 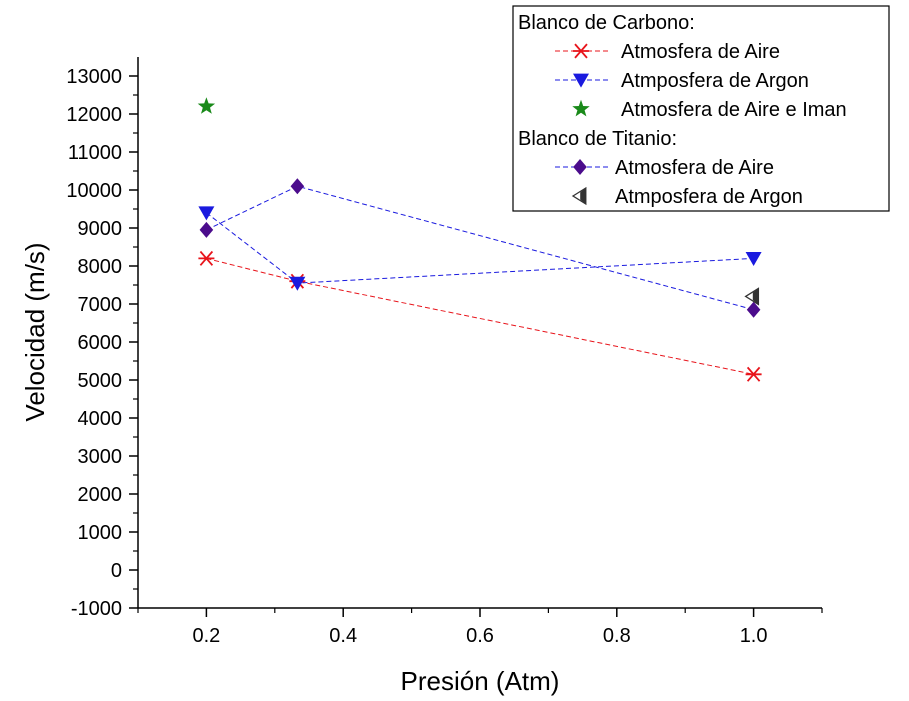 I want to click on x-tick-label: 0.2, so click(x=206, y=636).